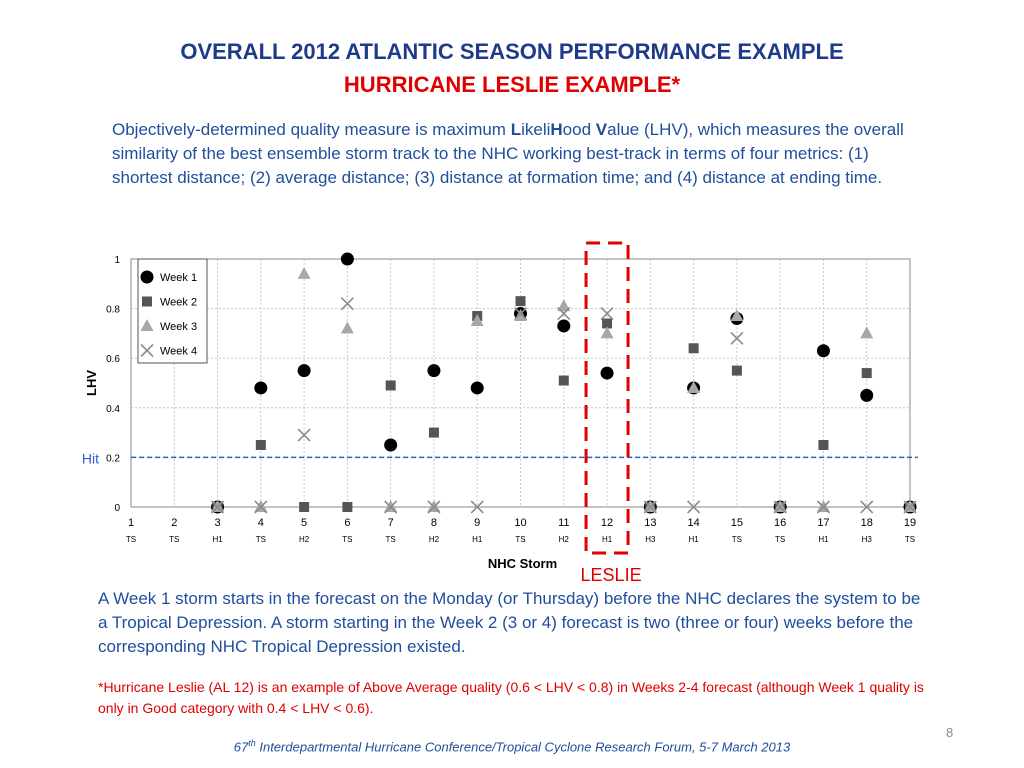 The image size is (1024, 768). What do you see at coordinates (867, 523) in the screenshot?
I see `x-tick-label: 18` at bounding box center [867, 523].